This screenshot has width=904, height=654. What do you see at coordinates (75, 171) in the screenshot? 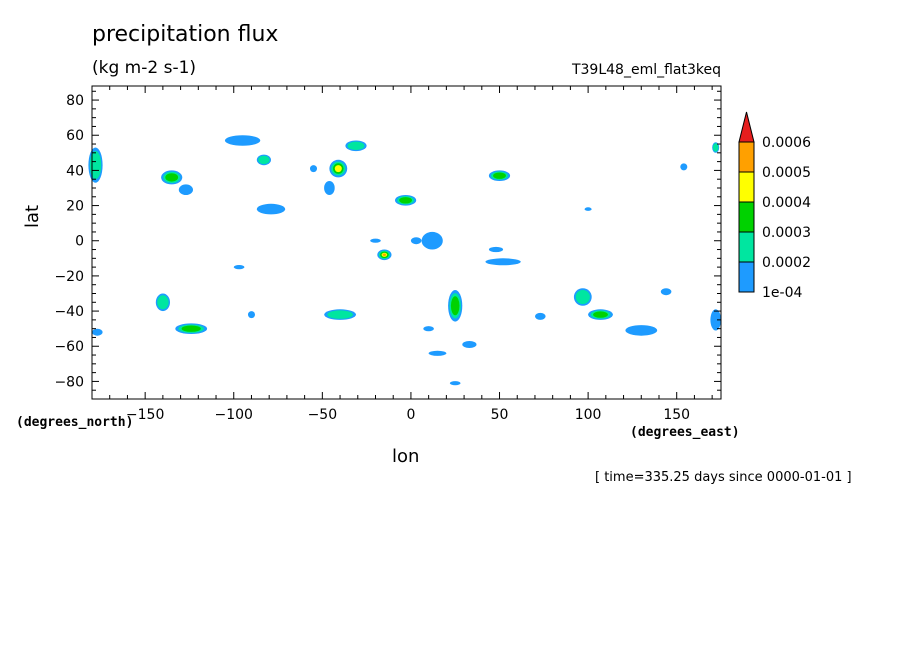
I see `y-tick-label: 40` at bounding box center [75, 171].